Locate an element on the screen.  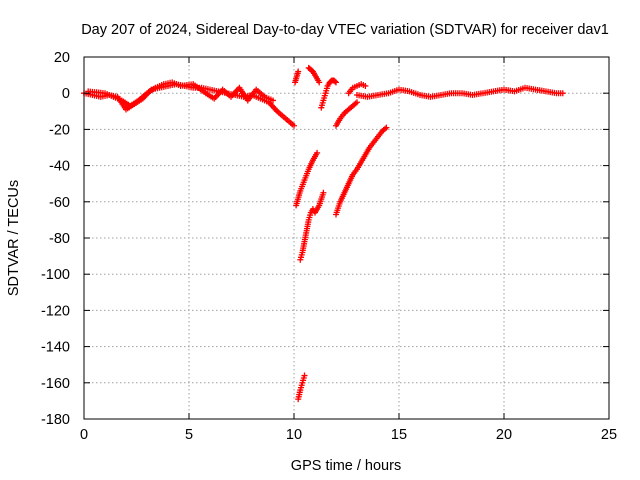
y-tick-label: 0 is located at coordinates (66, 94).